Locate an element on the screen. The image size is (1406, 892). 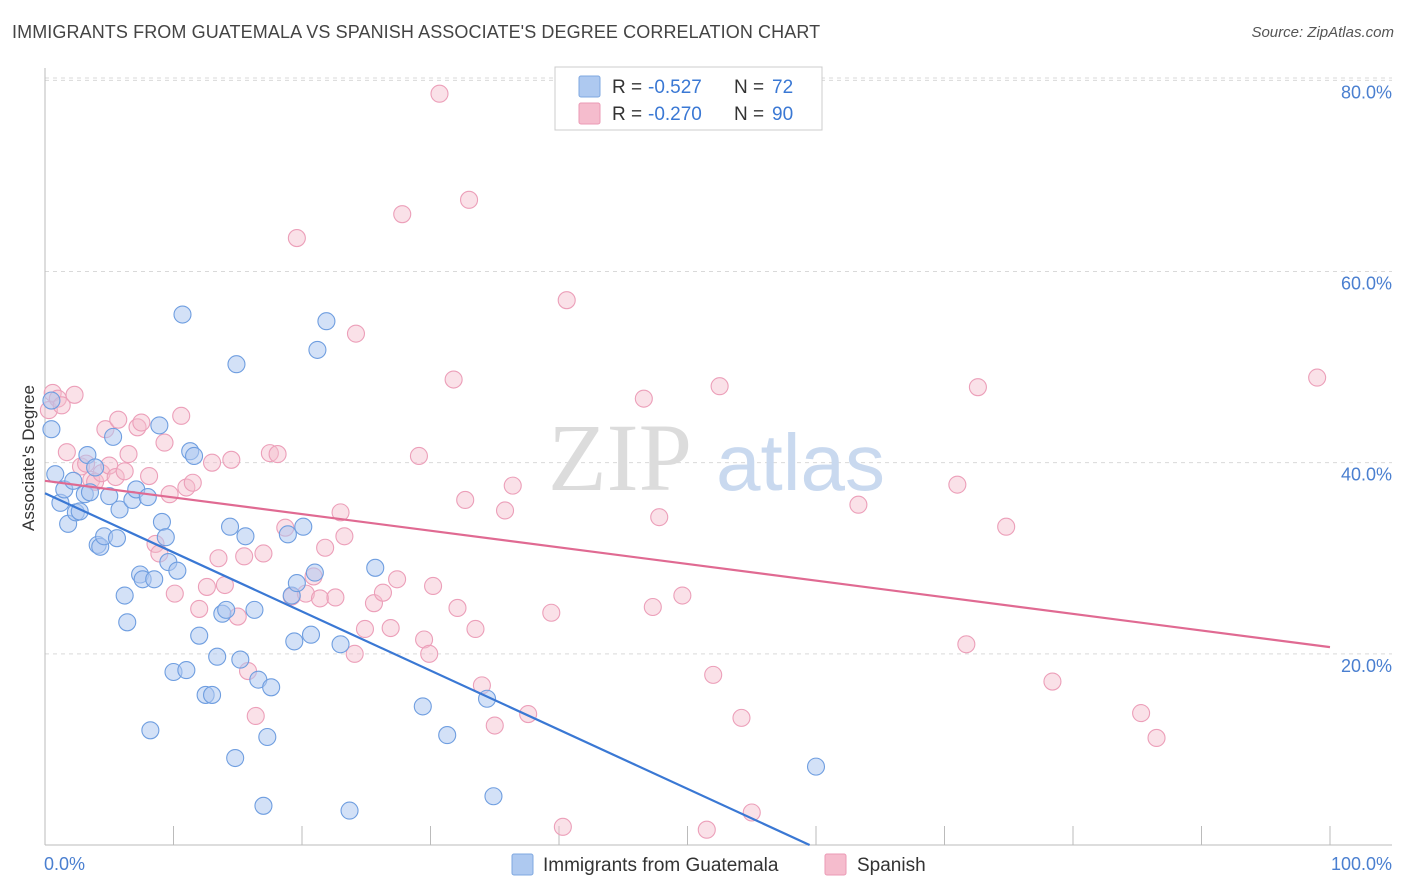
series-legend: Immigrants from Guatemala Spanish is located at coordinates (718, 864).